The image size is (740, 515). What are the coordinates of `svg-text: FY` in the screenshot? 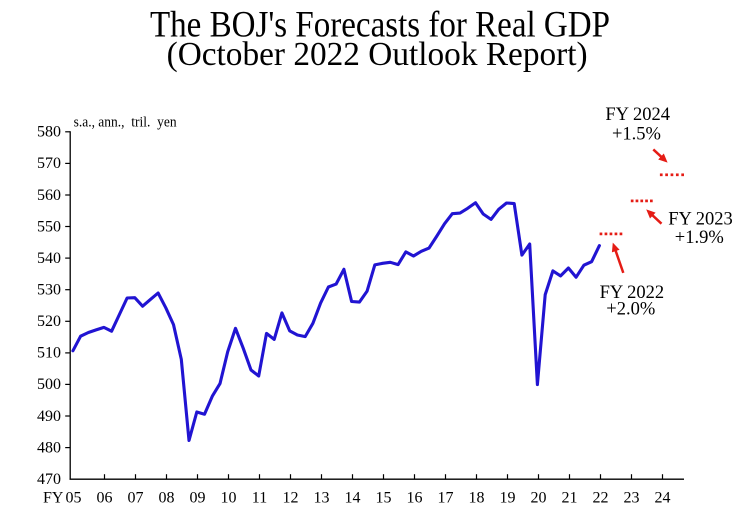 It's located at (53, 497).